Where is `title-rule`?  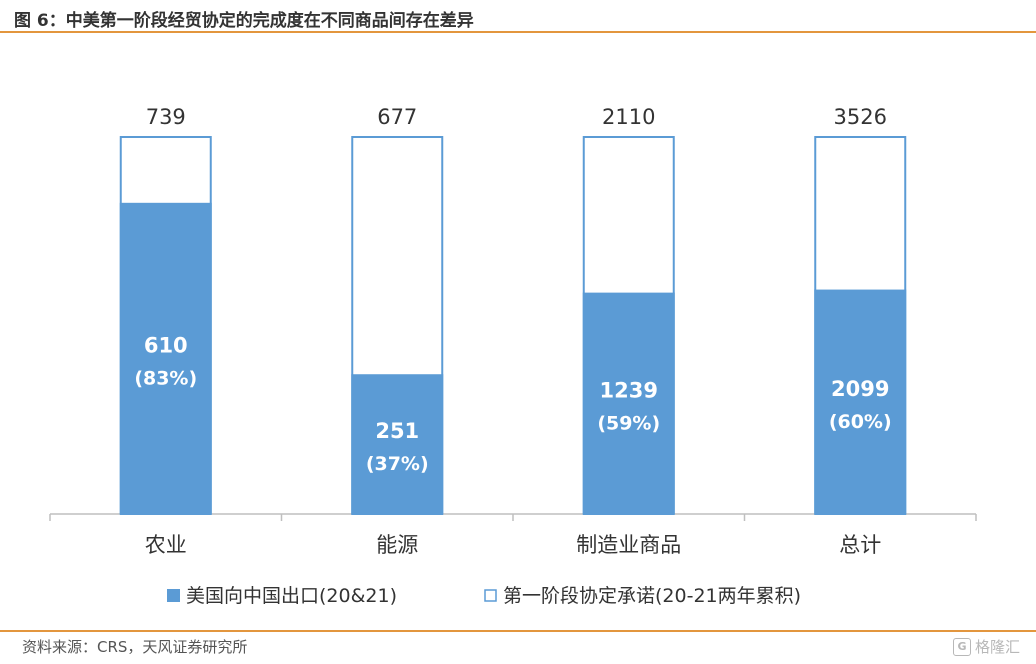
title-rule is located at coordinates (518, 32).